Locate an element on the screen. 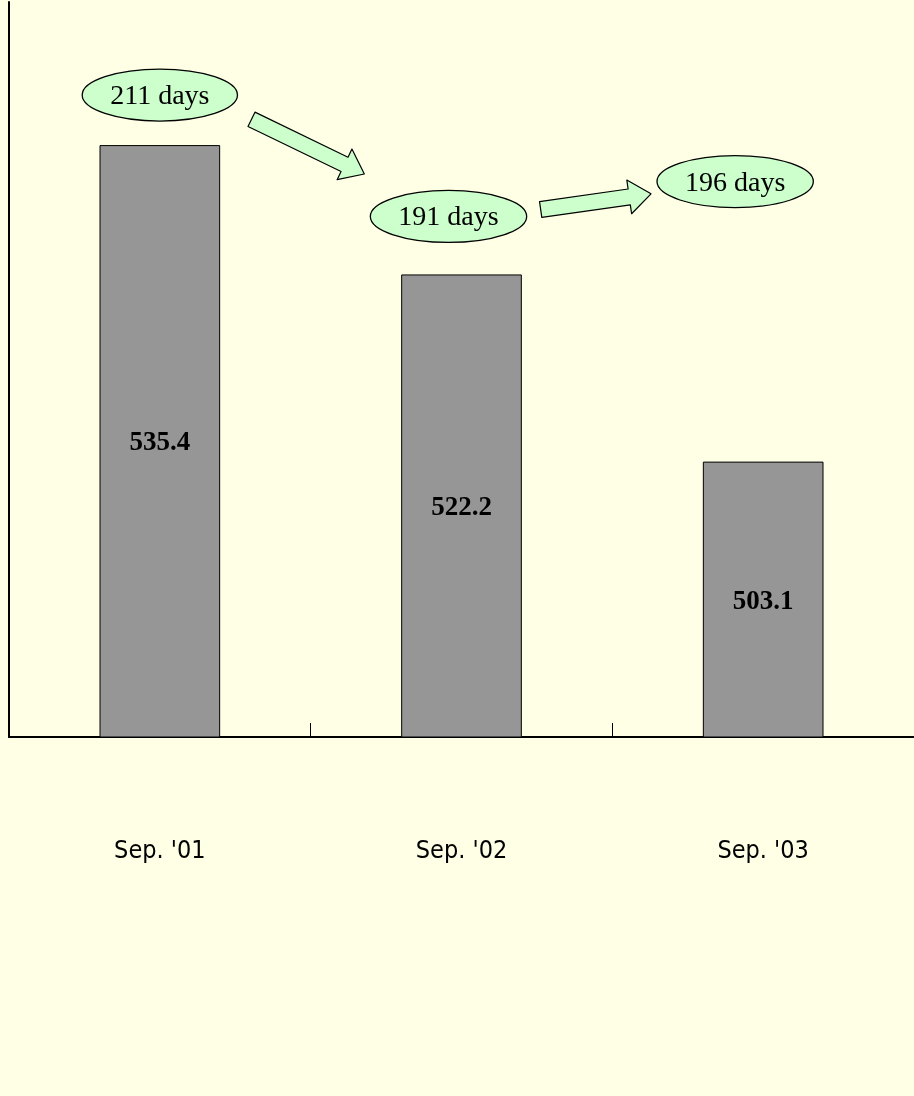 This screenshot has height=1096, width=914. x-tick-label: Sep. '03 is located at coordinates (763, 849).